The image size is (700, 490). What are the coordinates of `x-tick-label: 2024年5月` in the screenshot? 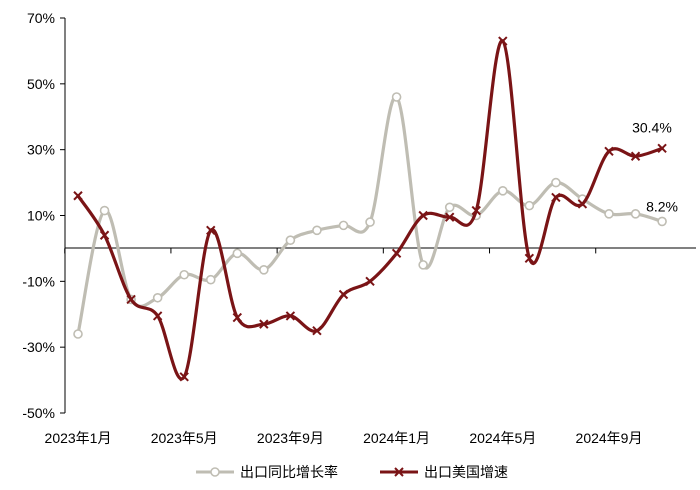 It's located at (502, 438).